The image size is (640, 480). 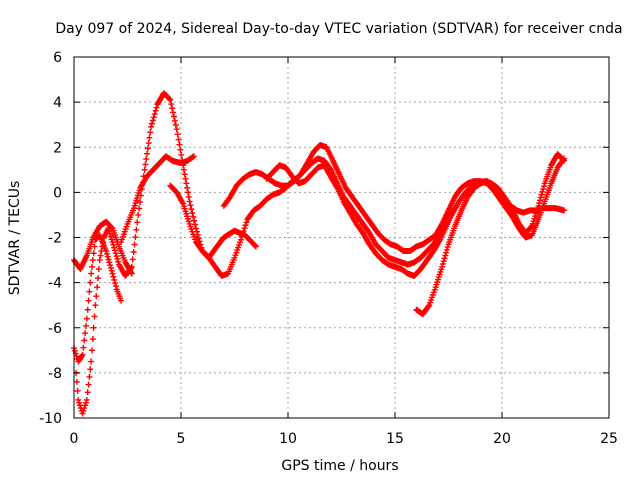 I want to click on y-tick-label: -2, so click(x=55, y=239).